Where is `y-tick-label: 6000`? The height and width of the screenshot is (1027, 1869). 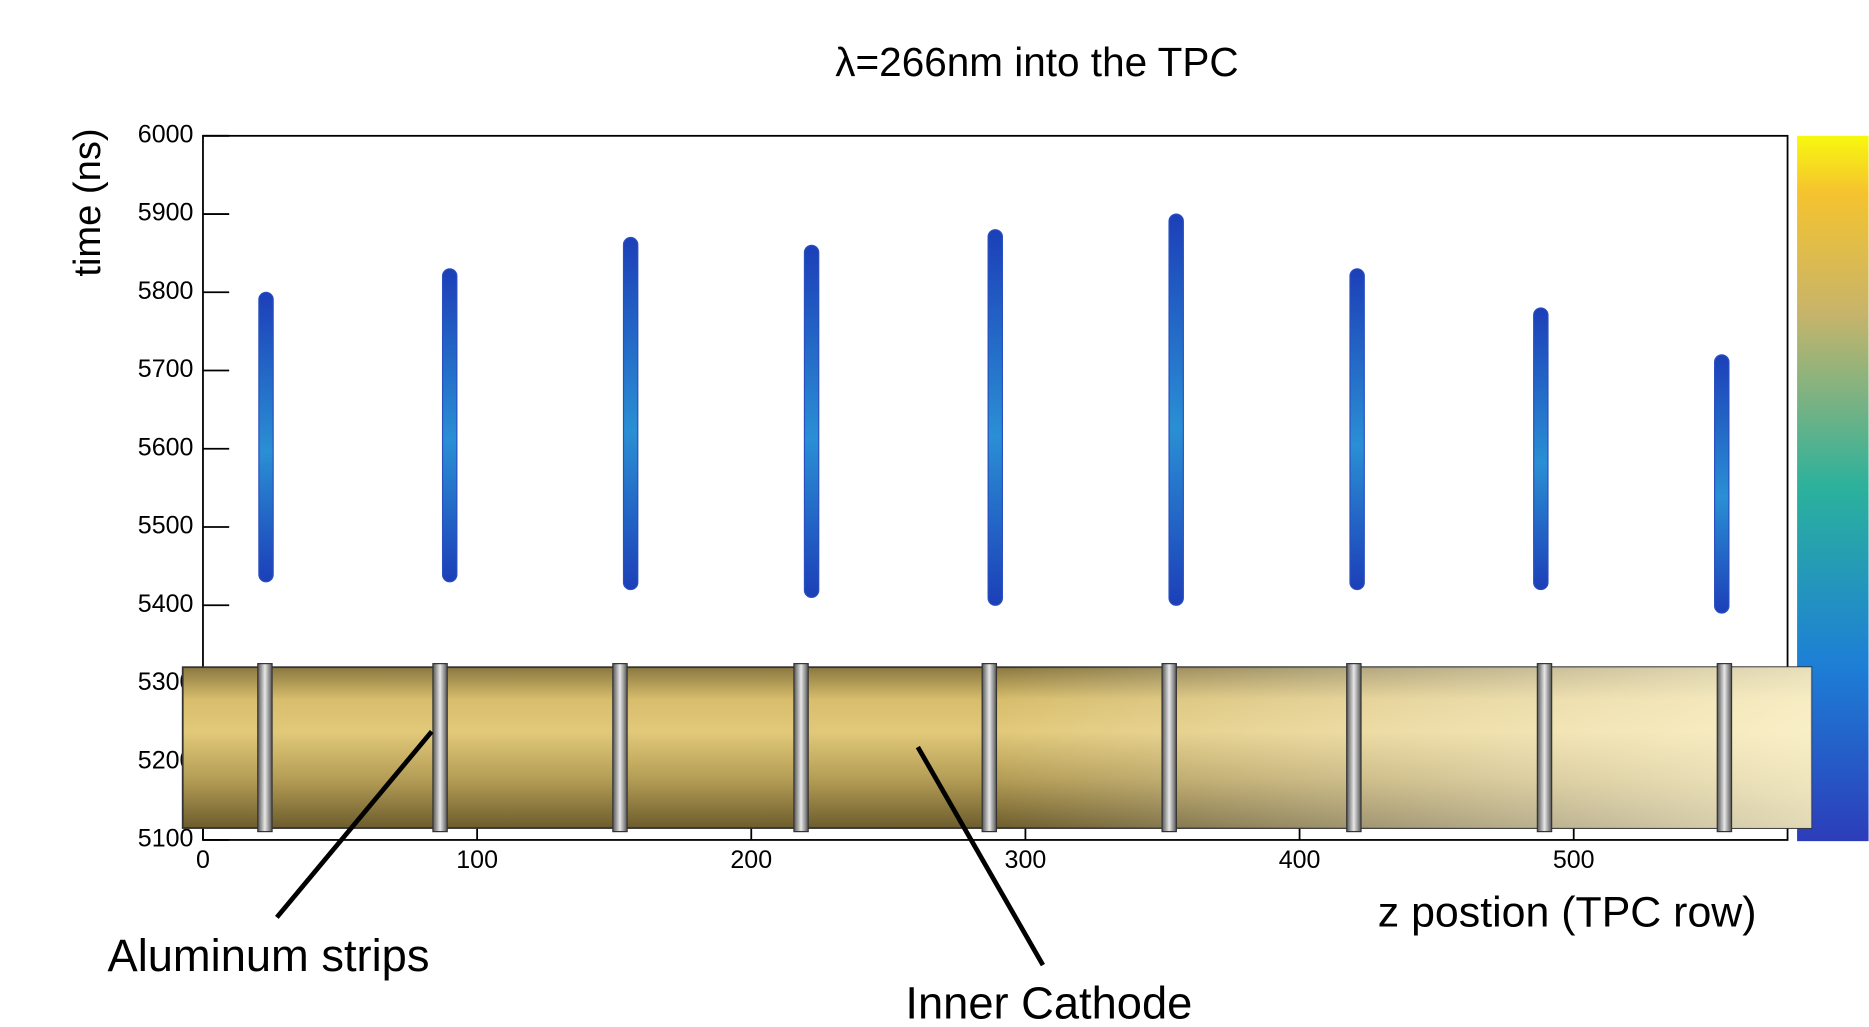 y-tick-label: 6000 is located at coordinates (166, 134).